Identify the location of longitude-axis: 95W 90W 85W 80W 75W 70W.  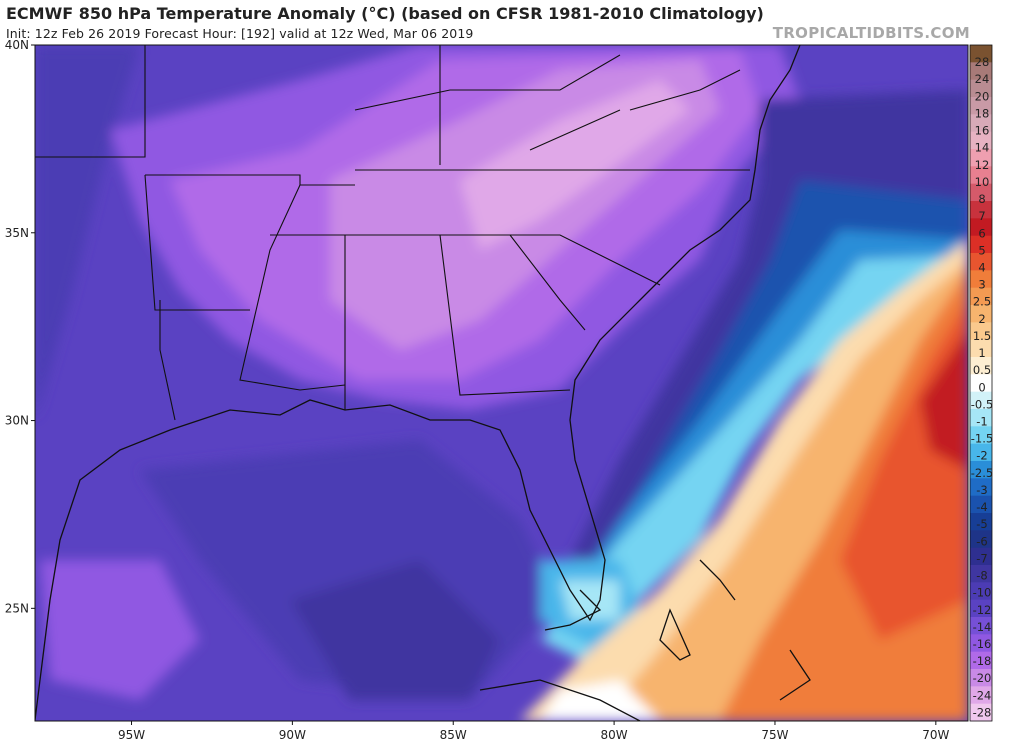
(534, 731).